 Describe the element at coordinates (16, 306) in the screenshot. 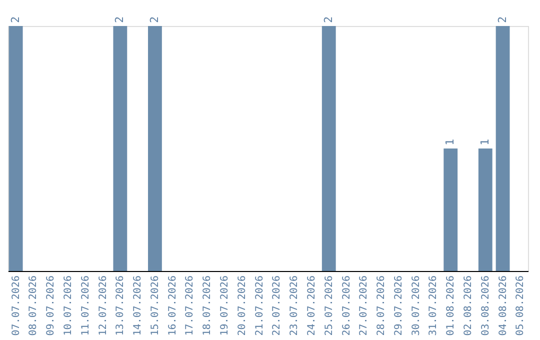

I see `x-tick-label: 07.07.2026` at that location.